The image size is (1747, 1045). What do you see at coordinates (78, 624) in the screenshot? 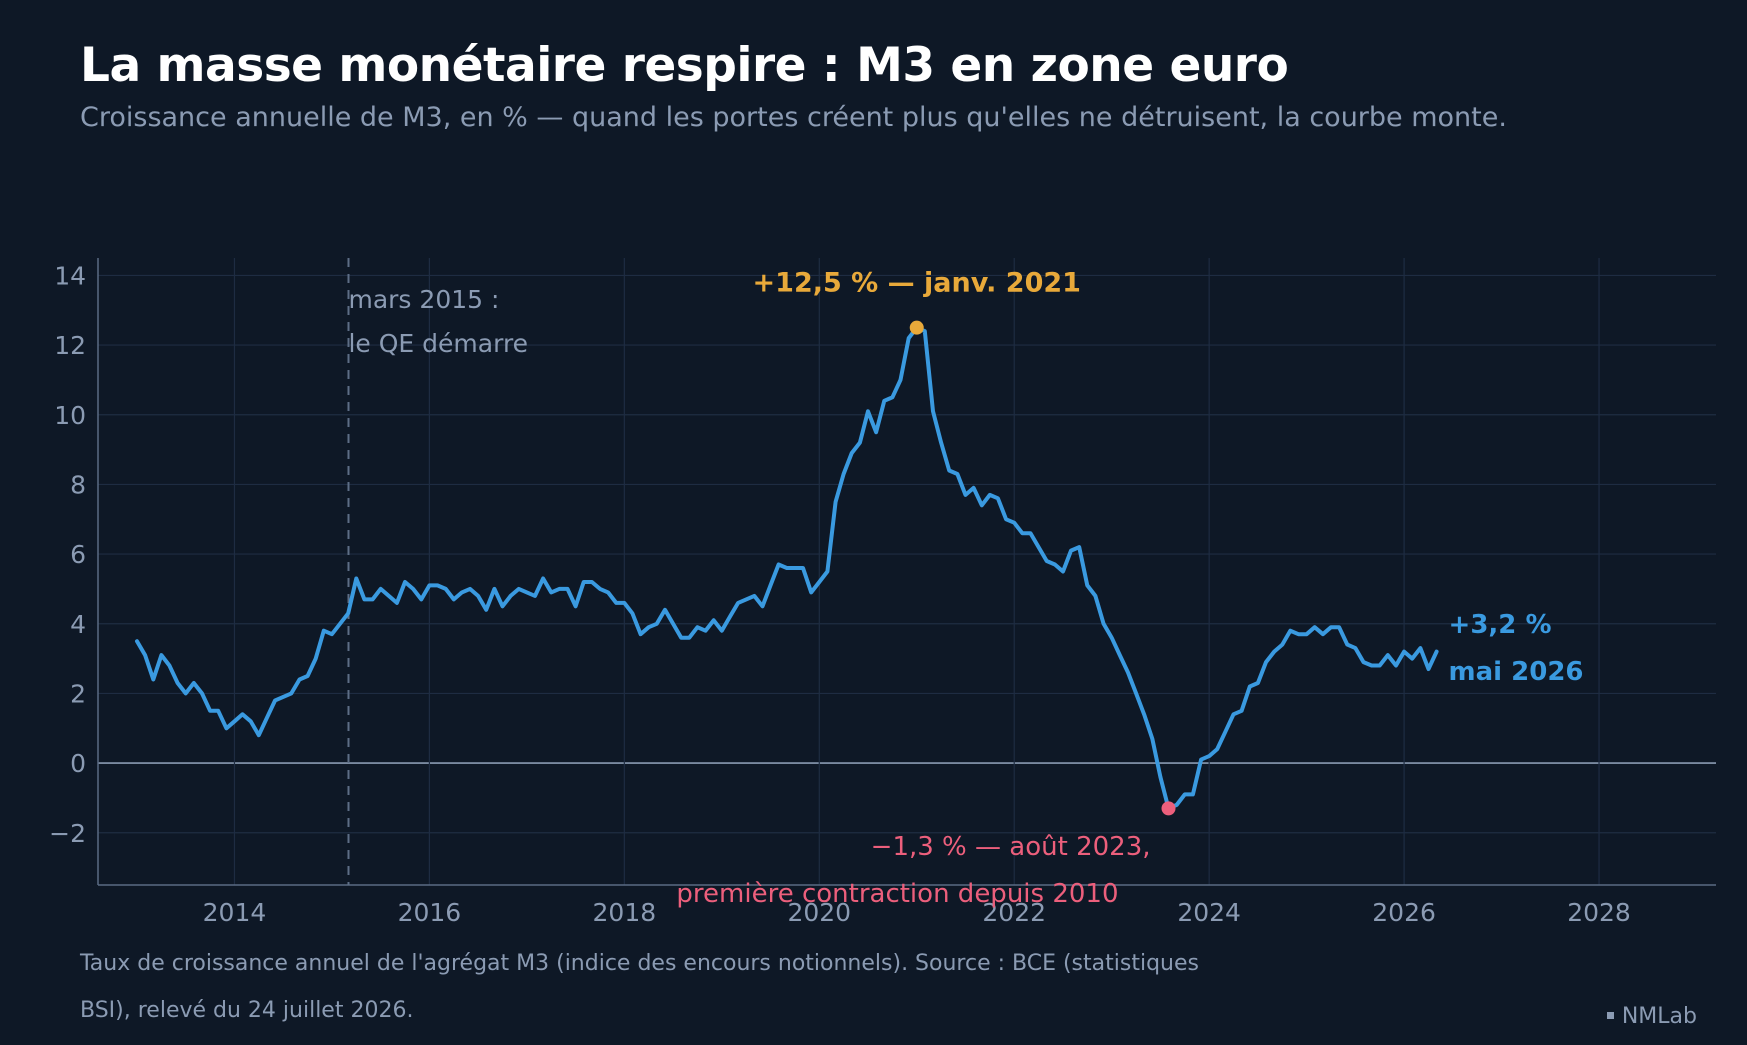
I see `y-tick-label: 4` at bounding box center [78, 624].